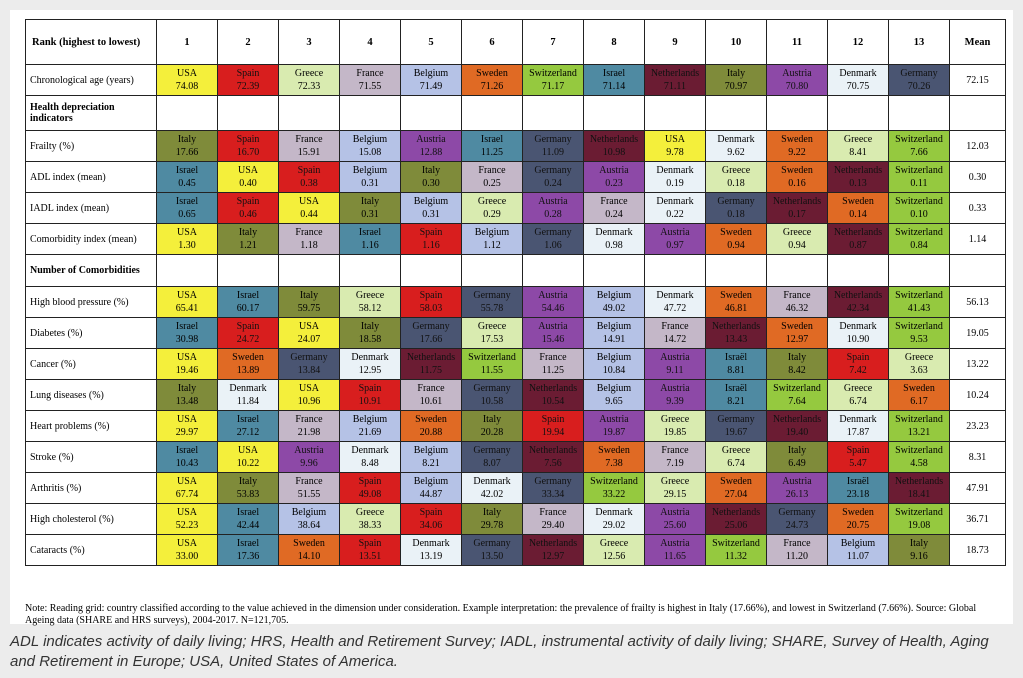 This screenshot has height=678, width=1023. Describe the element at coordinates (614, 488) in the screenshot. I see `country-cell: Switzerland 33.22` at that location.